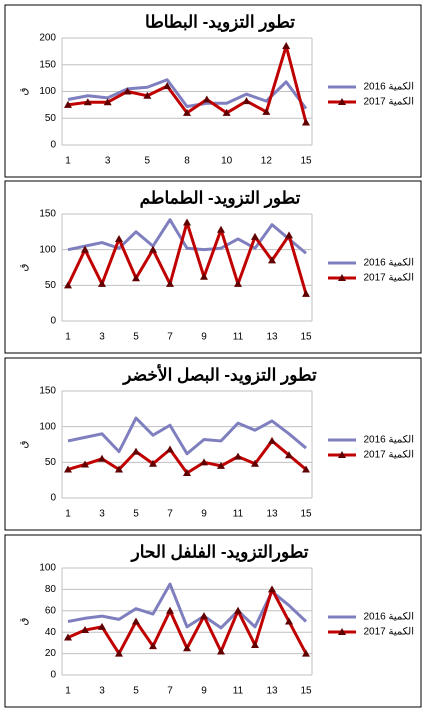 The width and height of the screenshot is (426, 716). I want to click on y-tick-label: 40, so click(51, 632).